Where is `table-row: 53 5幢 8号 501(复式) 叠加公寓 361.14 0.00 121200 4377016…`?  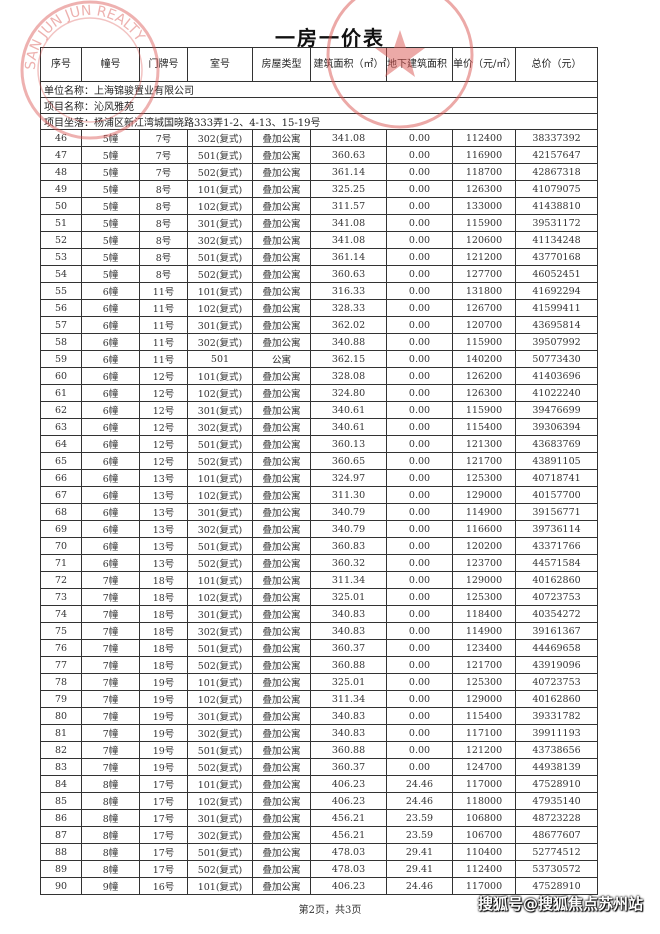 table-row: 53 5幢 8号 501(复式) 叠加公寓 361.14 0.00 121200 4377016… is located at coordinates (319, 257).